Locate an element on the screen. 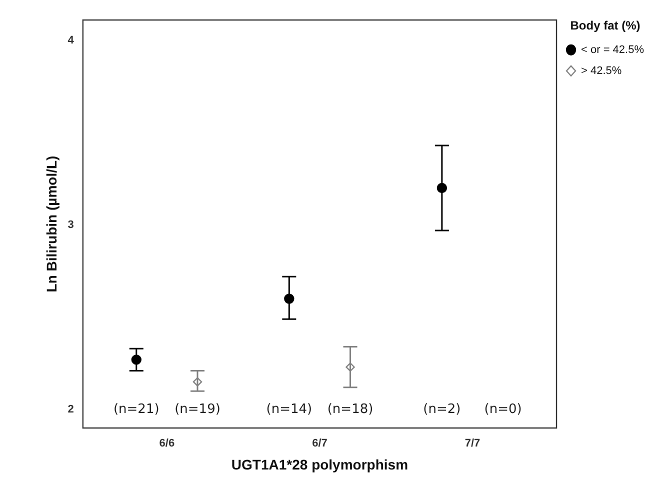  annotation: (n=14) is located at coordinates (289, 409).